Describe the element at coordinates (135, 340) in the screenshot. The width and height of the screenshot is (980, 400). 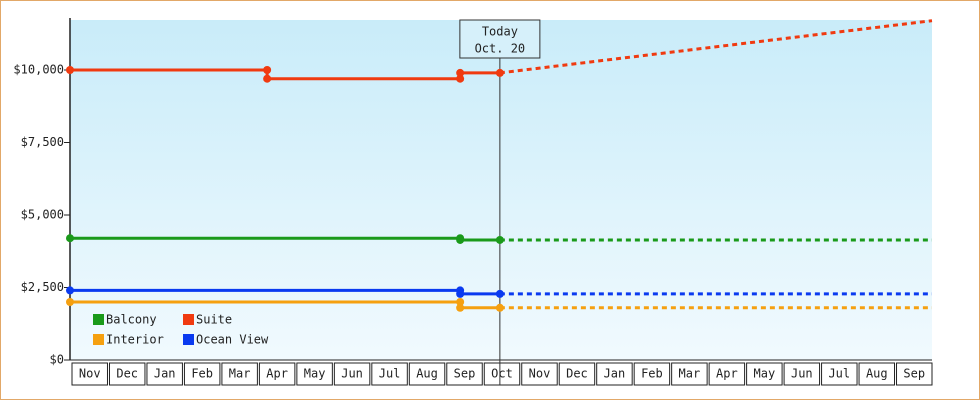
I see `legend-label: Interior` at that location.